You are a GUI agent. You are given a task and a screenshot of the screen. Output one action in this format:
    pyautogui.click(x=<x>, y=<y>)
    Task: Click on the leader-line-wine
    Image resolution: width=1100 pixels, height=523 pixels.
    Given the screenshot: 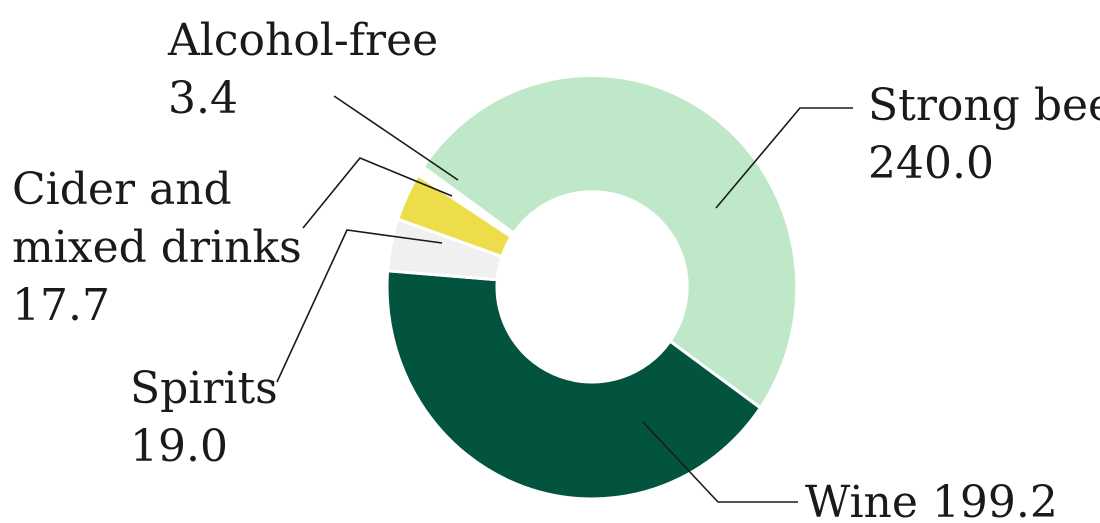 What is the action you would take?
    pyautogui.click(x=720, y=462)
    